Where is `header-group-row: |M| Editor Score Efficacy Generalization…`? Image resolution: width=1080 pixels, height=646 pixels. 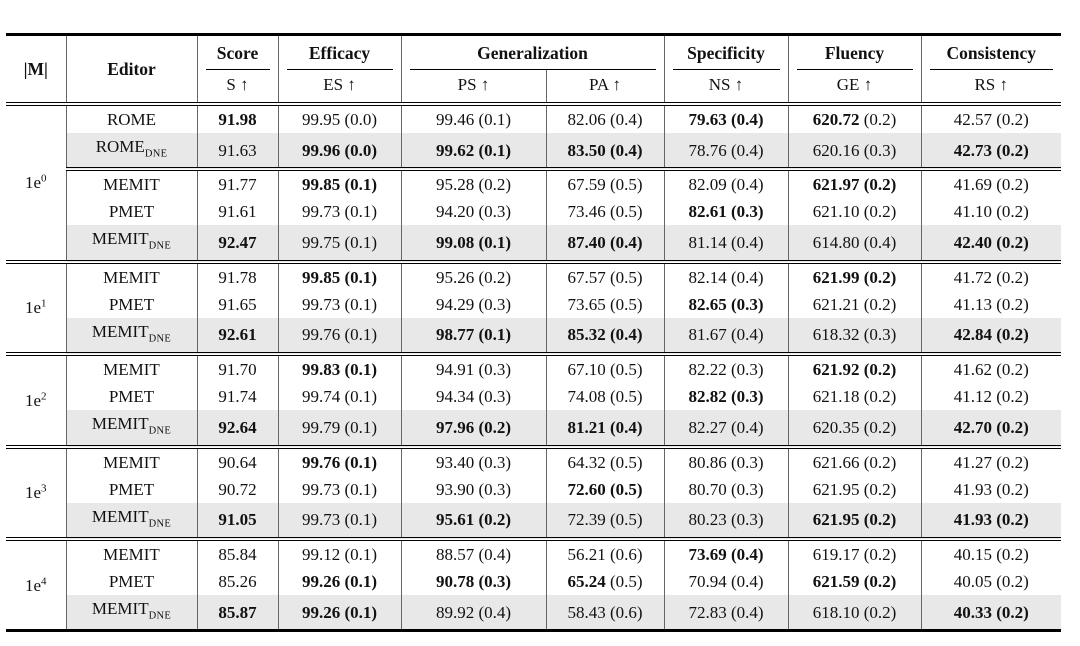 header-group-row: |M| Editor Score Efficacy Generalization… is located at coordinates (533, 69).